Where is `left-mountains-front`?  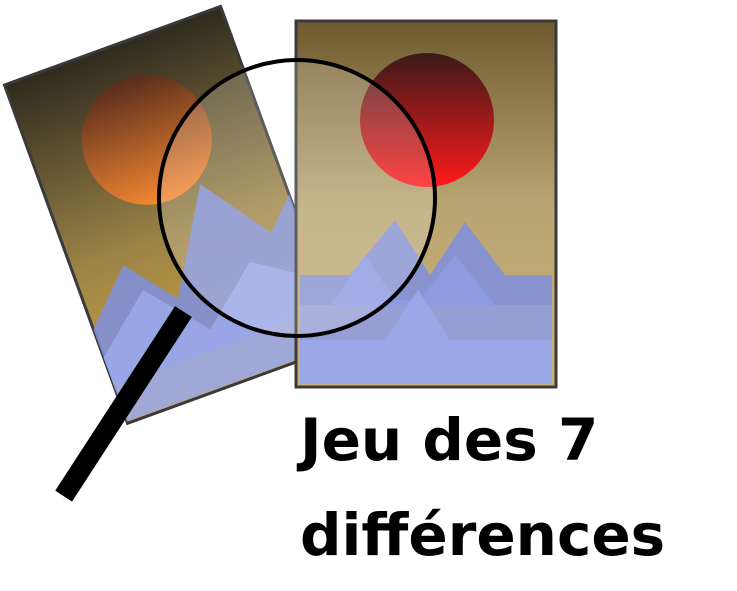 left-mountains-front is located at coordinates (223, 341).